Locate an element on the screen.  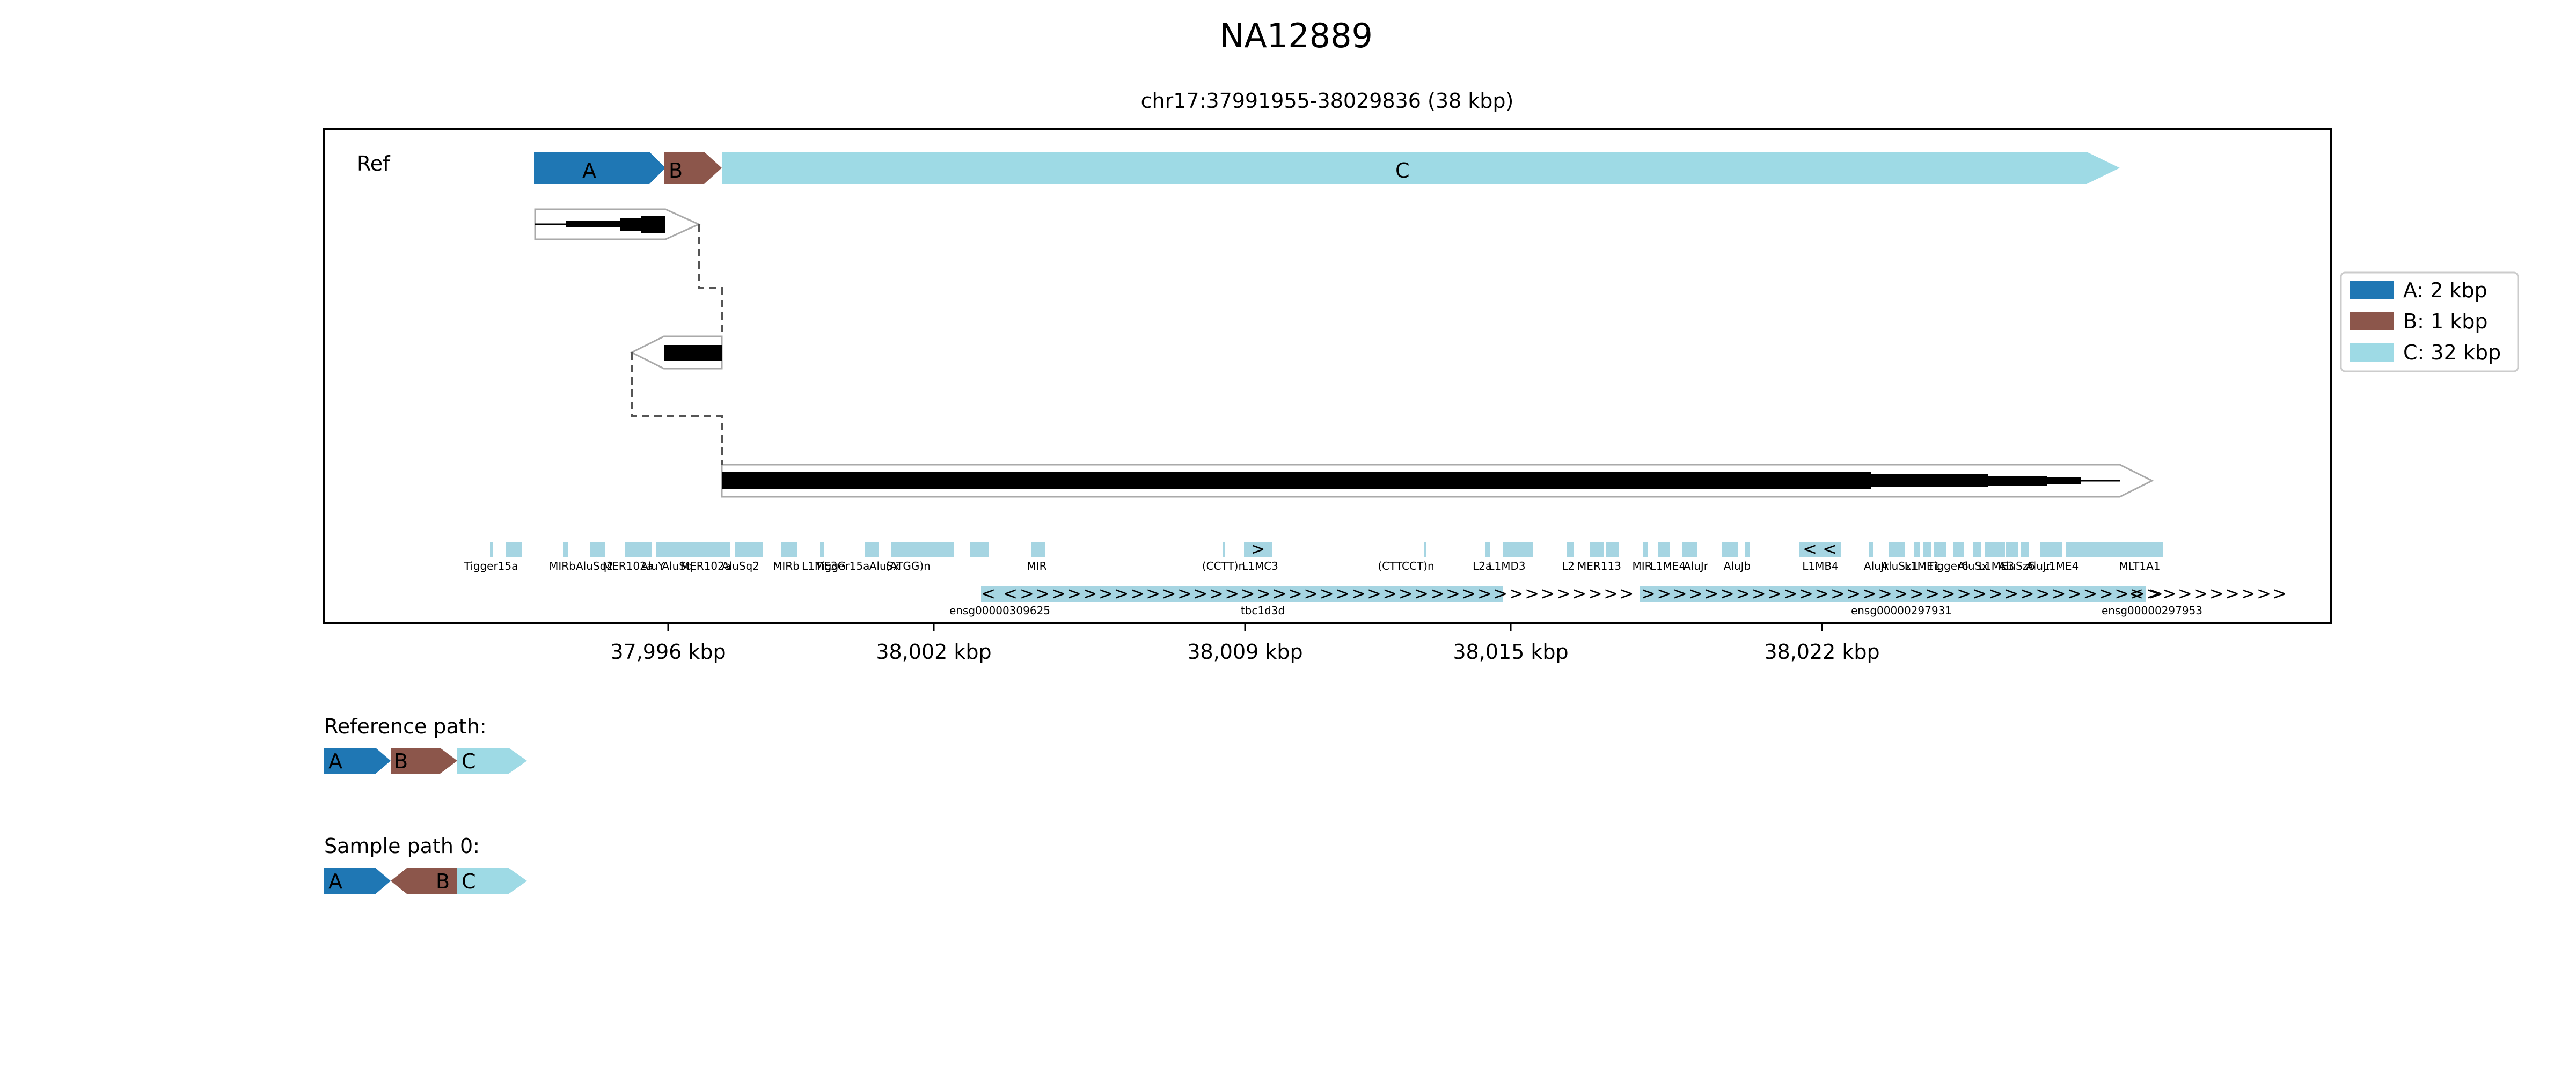
reference-path-step-a is located at coordinates (357, 761).